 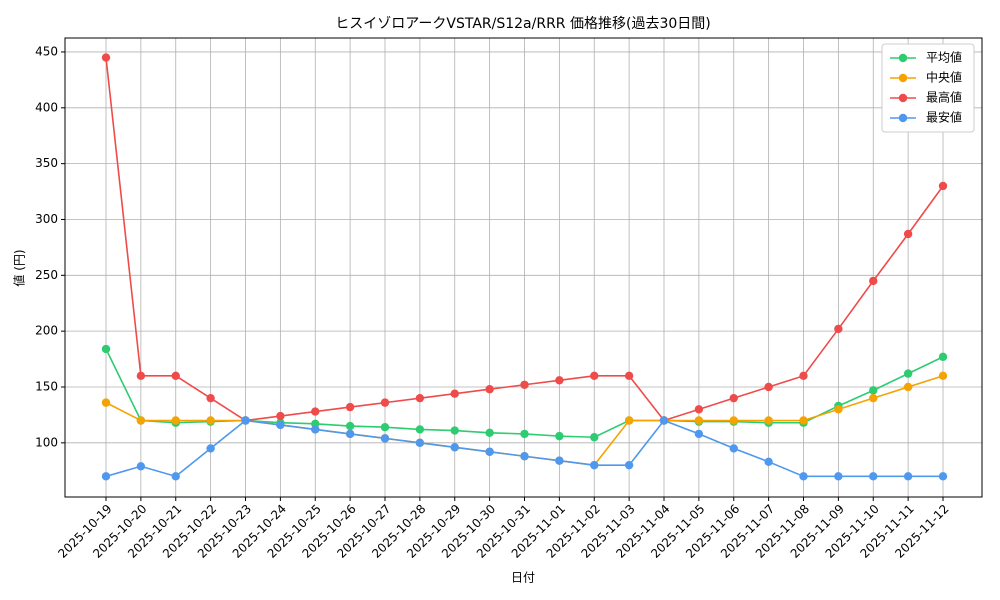 What do you see at coordinates (46, 107) in the screenshot?
I see `y-tick-label: 400` at bounding box center [46, 107].